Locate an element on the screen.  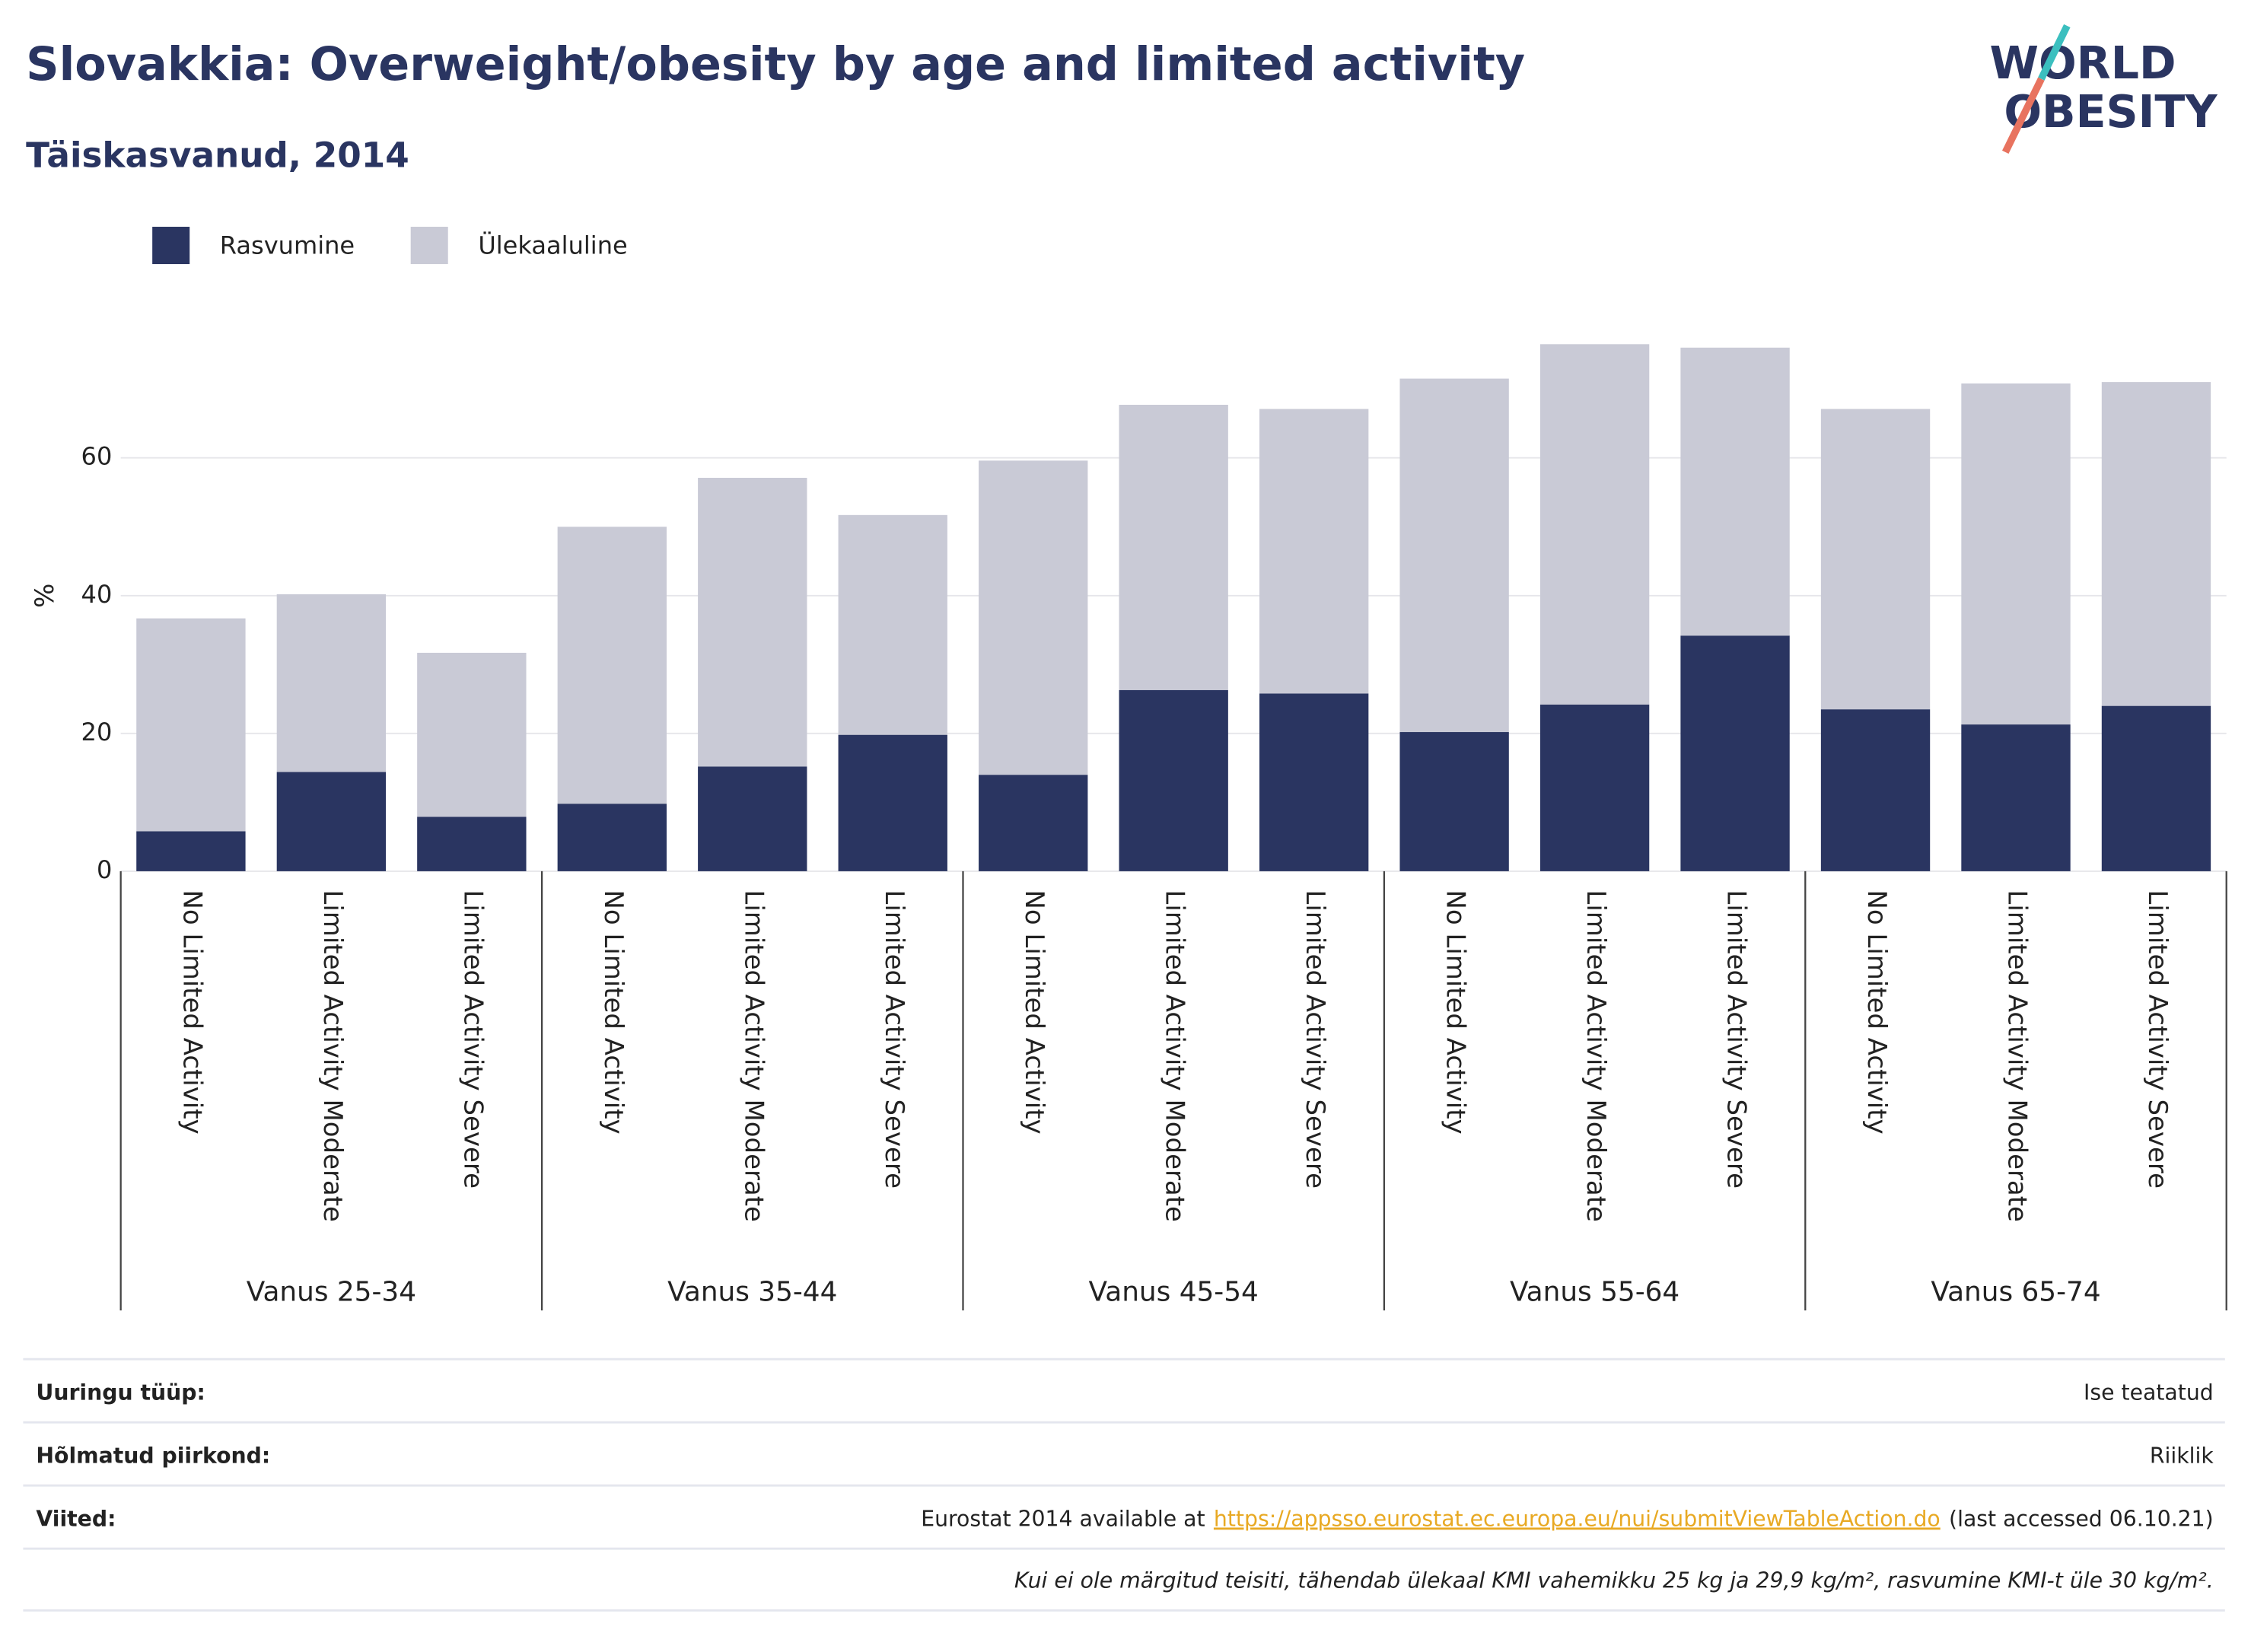
value-text: Eurostat 2014 available at is located at coordinates (1063, 1518).